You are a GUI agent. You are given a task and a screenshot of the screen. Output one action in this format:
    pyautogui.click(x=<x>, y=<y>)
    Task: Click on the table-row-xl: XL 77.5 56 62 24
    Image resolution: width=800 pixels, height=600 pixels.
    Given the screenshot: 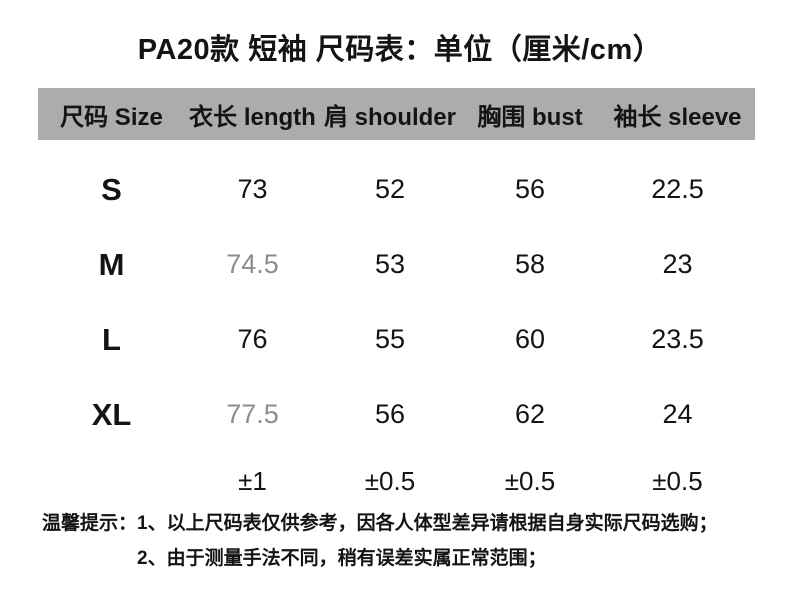 What is the action you would take?
    pyautogui.click(x=396, y=414)
    